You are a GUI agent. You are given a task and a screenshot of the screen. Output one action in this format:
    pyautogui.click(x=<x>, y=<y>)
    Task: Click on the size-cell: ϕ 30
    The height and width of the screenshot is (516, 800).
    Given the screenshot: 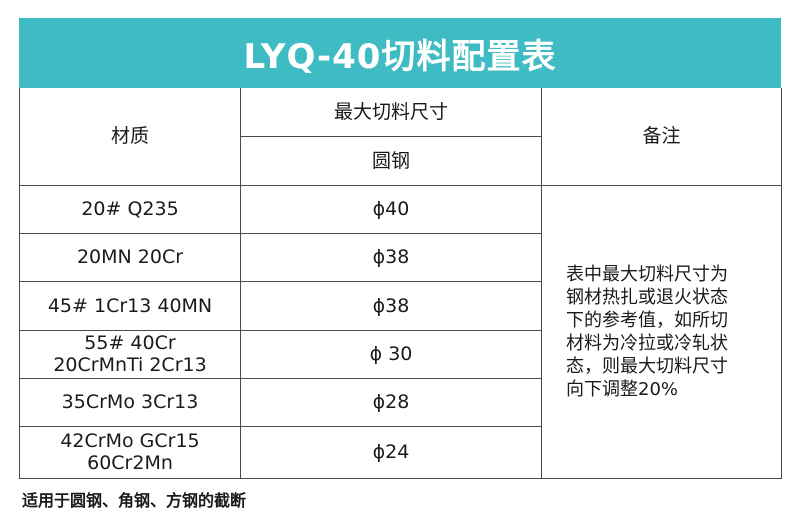 What is the action you would take?
    pyautogui.click(x=391, y=354)
    